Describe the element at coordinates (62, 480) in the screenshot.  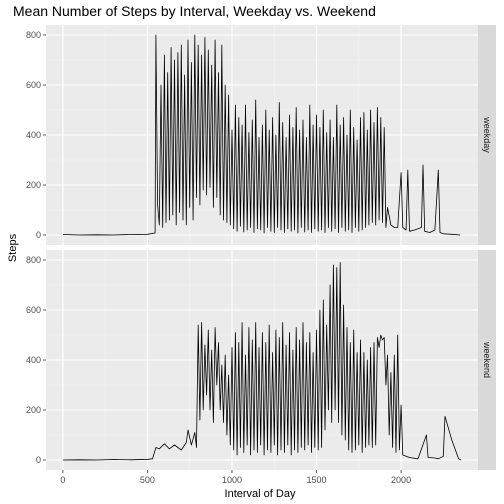
I see `x-tick-label: 0` at that location.